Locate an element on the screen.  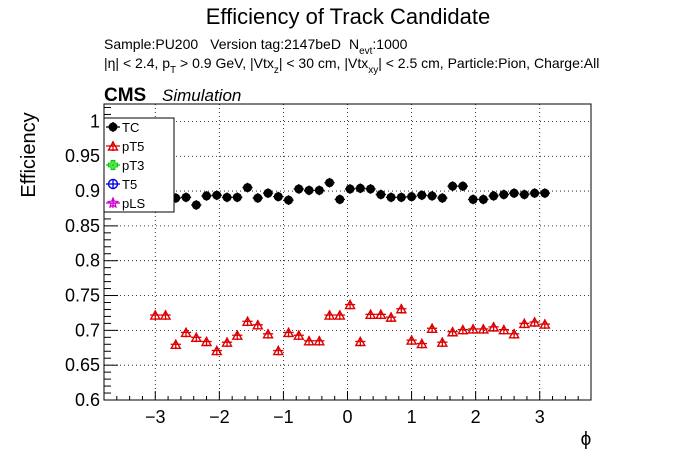
y-tick-label: 0.75 is located at coordinates (82, 296).